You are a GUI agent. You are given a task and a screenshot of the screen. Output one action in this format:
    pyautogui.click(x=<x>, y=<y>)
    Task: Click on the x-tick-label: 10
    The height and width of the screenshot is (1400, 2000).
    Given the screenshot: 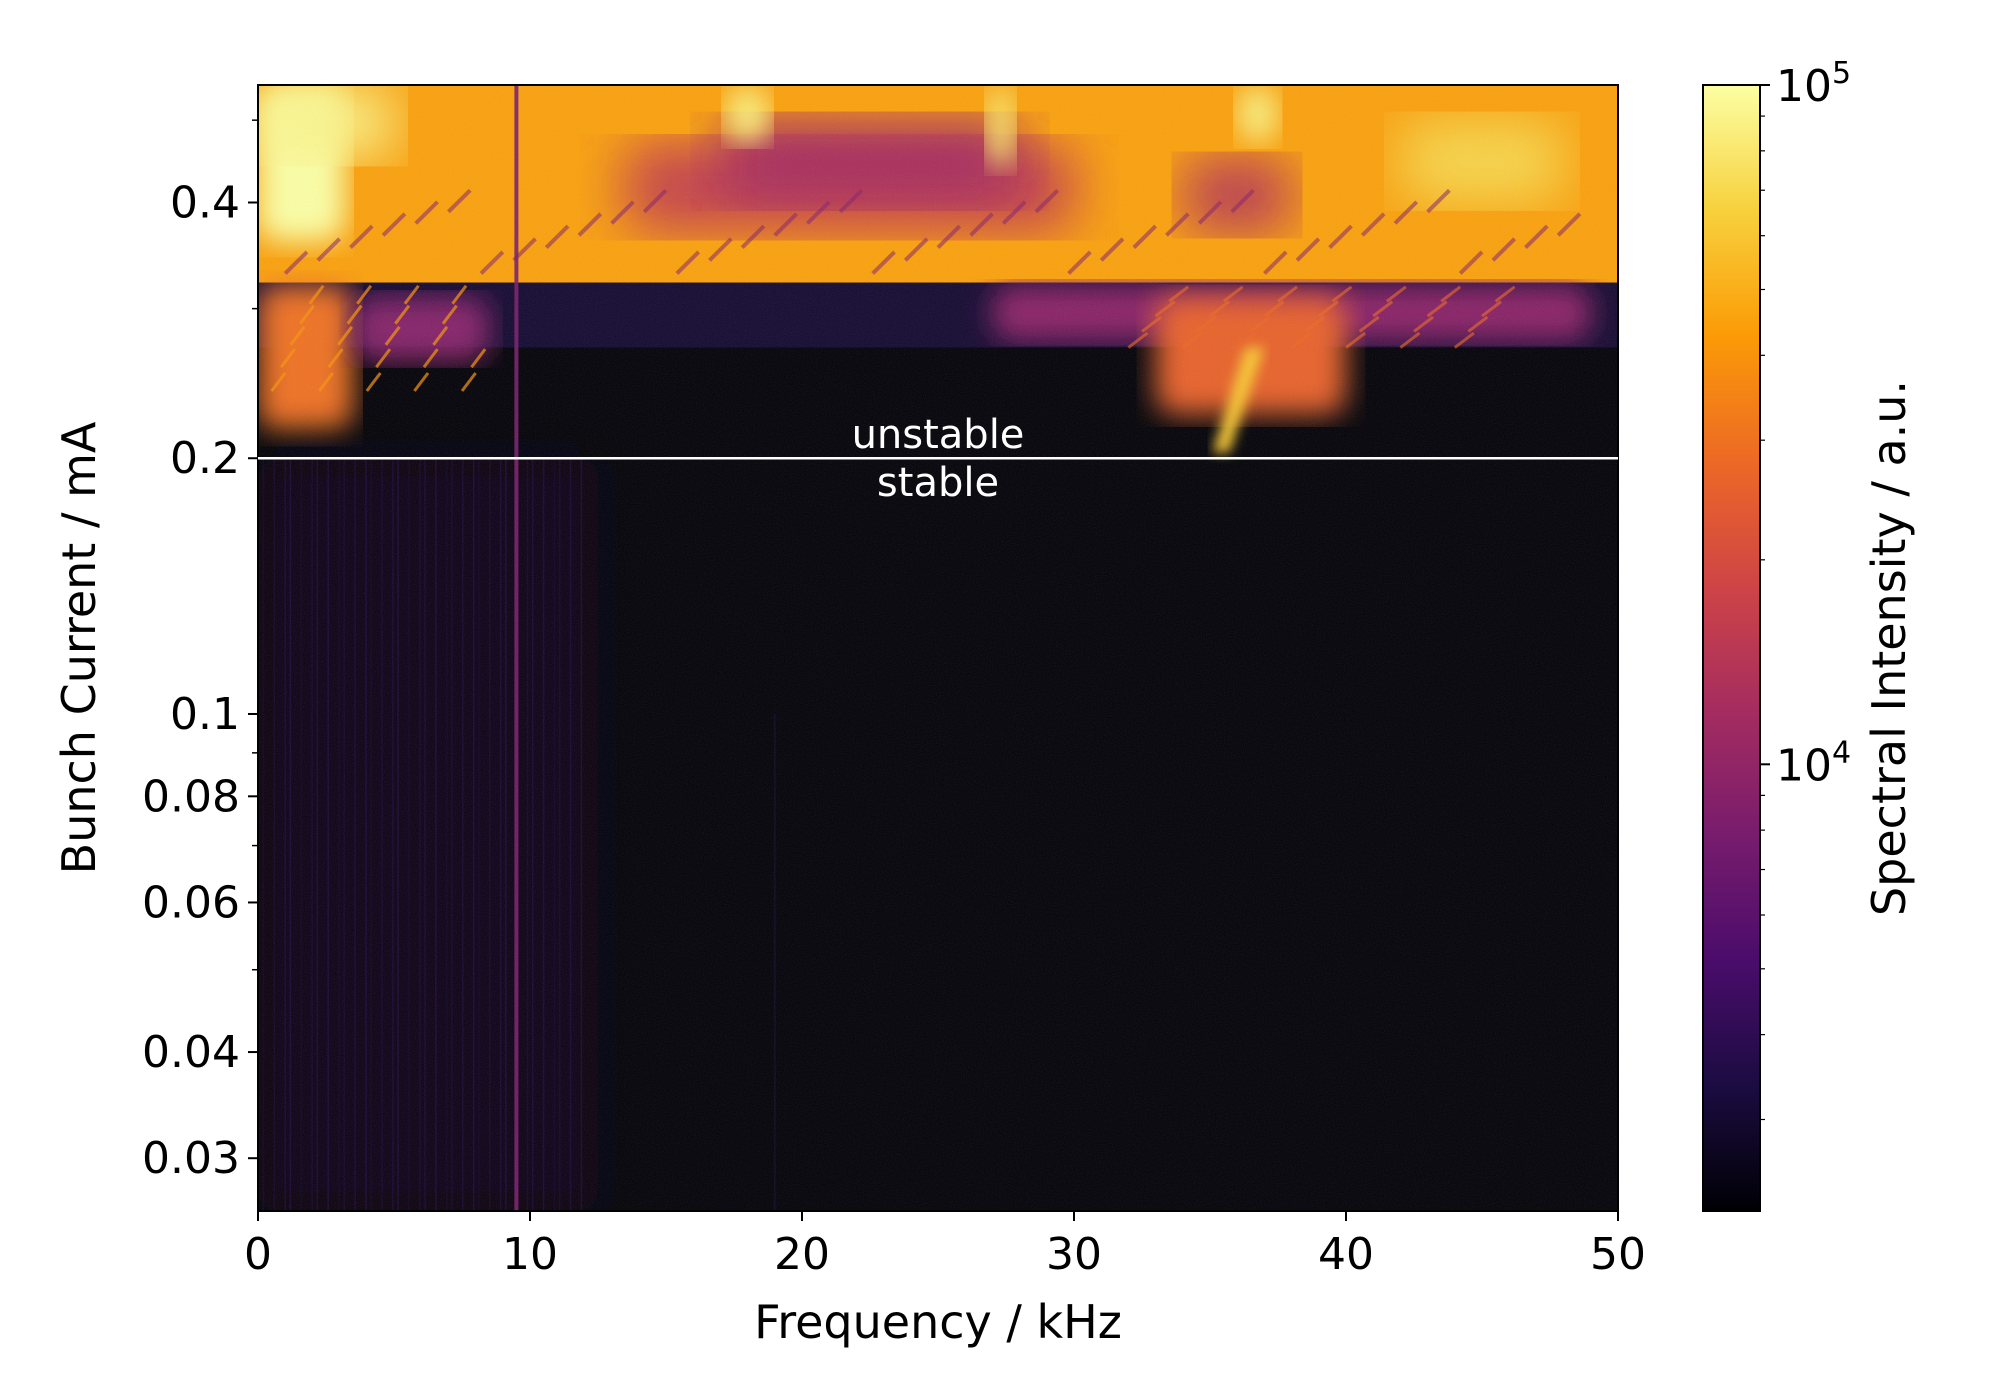 What is the action you would take?
    pyautogui.click(x=530, y=1254)
    